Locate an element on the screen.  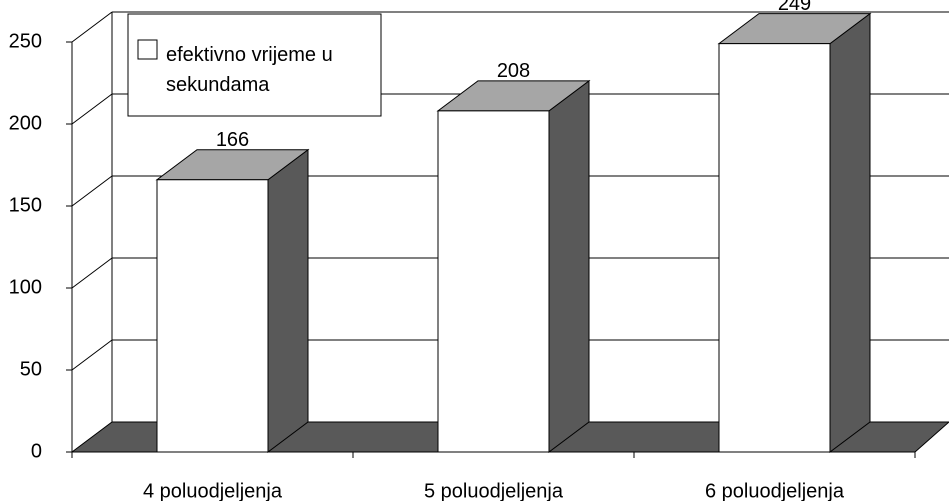
y-tick-label: 0 is located at coordinates (36, 451).